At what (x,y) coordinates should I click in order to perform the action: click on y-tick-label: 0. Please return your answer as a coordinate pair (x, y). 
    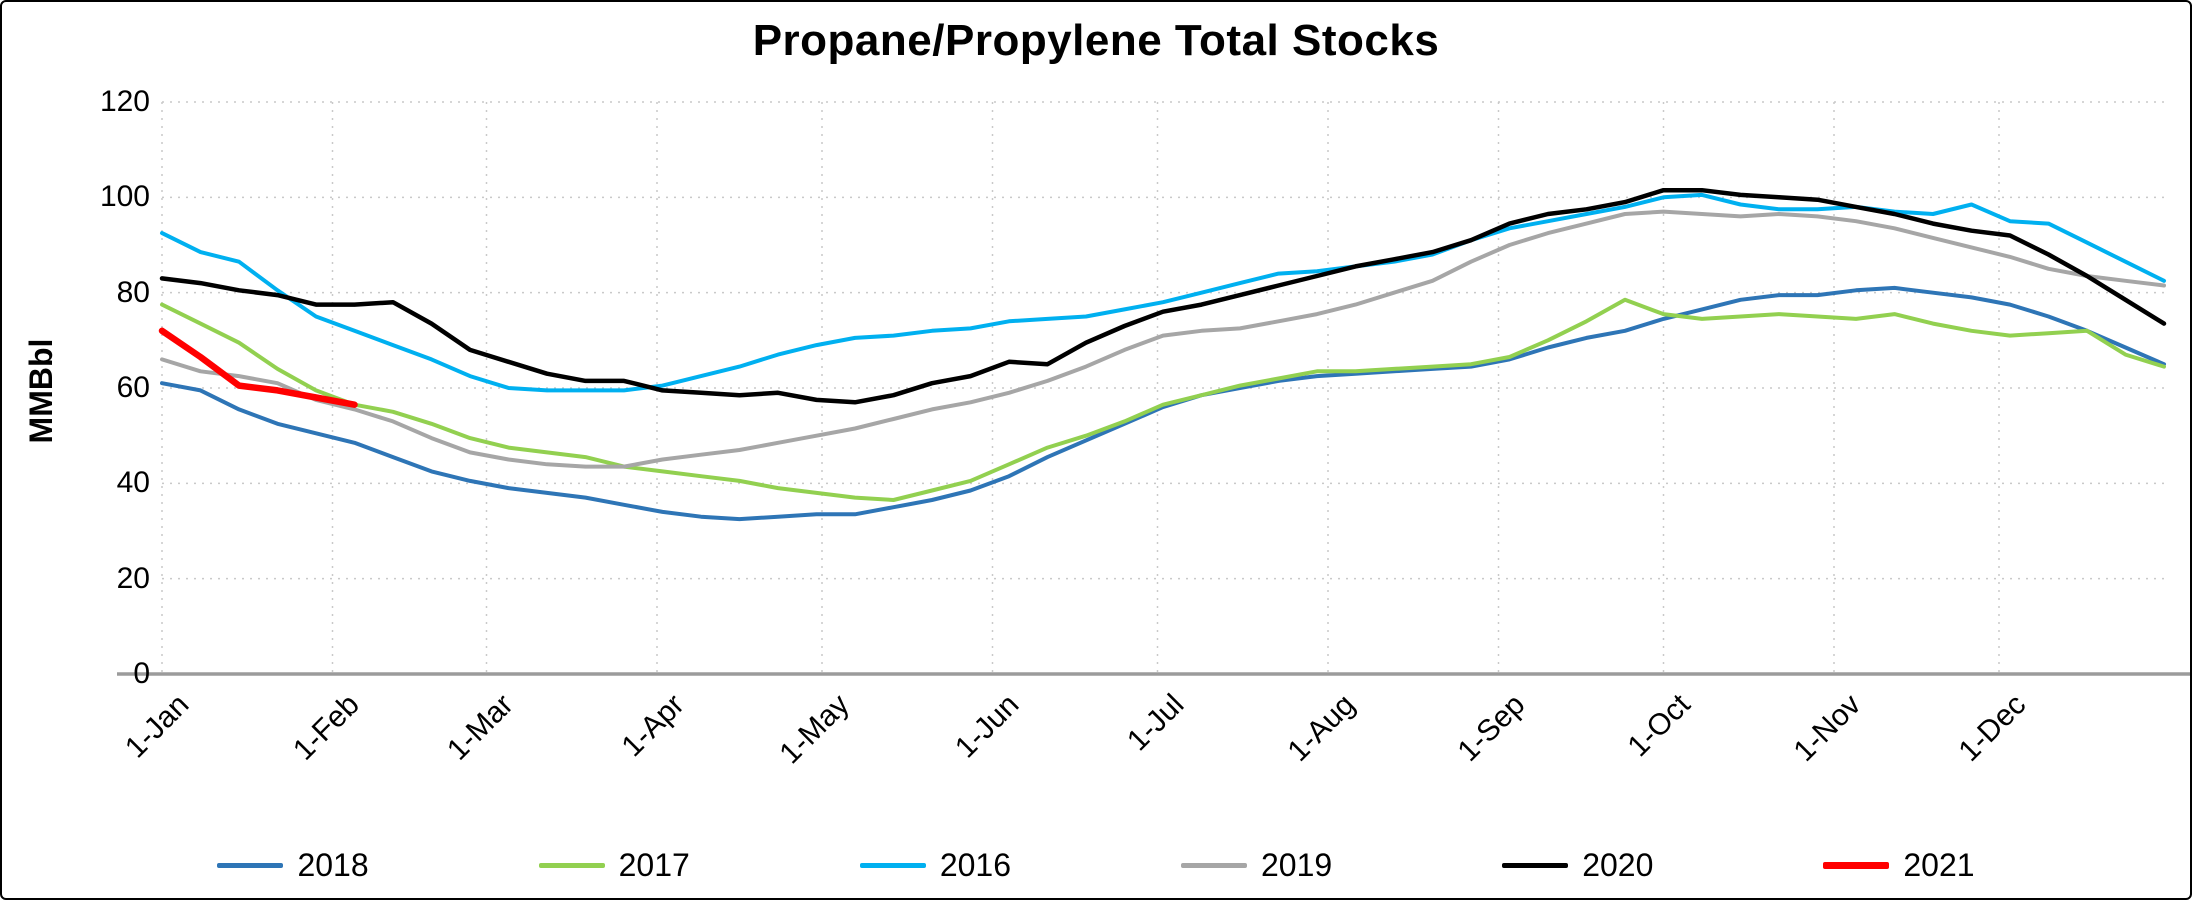
    Looking at the image, I should click on (141, 673).